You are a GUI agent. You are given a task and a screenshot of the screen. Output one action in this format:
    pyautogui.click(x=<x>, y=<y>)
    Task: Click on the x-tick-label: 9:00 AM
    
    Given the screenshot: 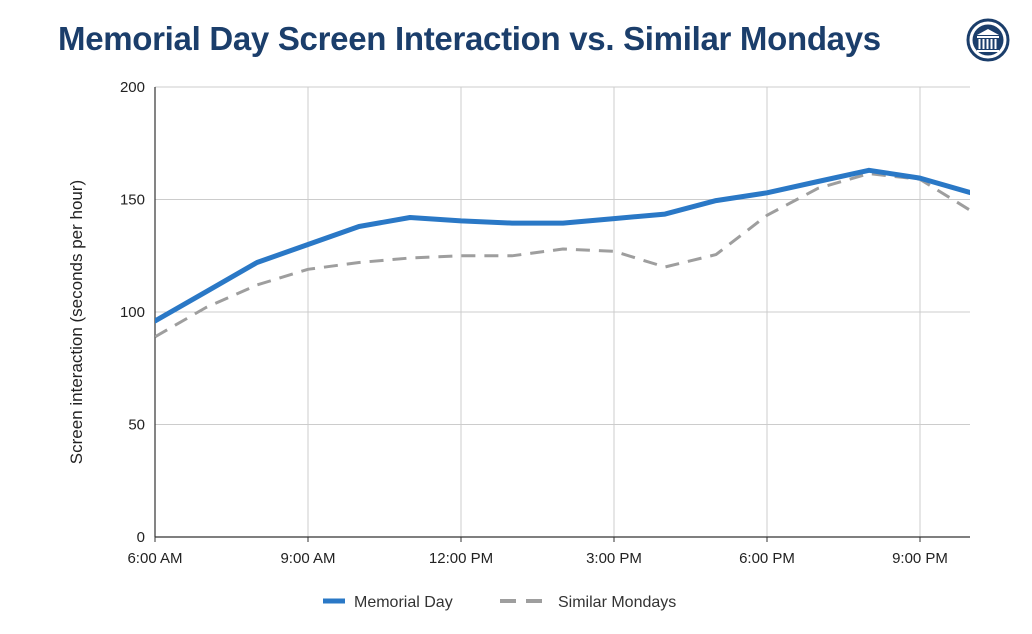 What is the action you would take?
    pyautogui.click(x=307, y=558)
    